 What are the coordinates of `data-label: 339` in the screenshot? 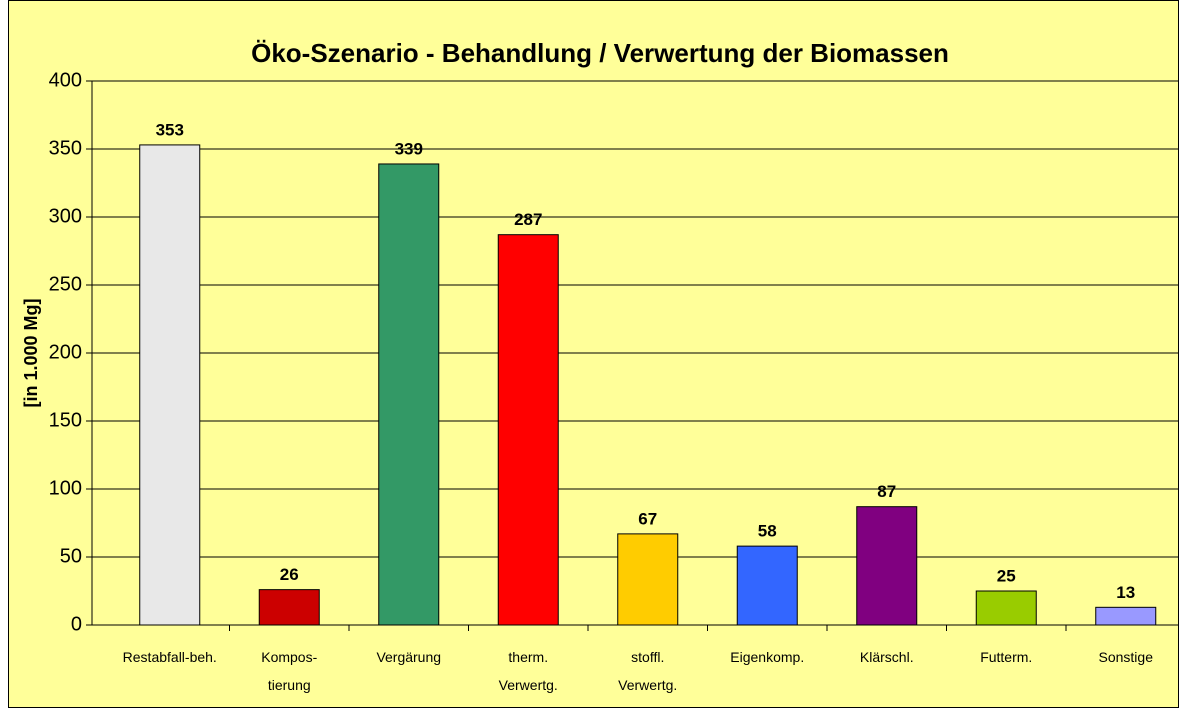 It's located at (409, 148).